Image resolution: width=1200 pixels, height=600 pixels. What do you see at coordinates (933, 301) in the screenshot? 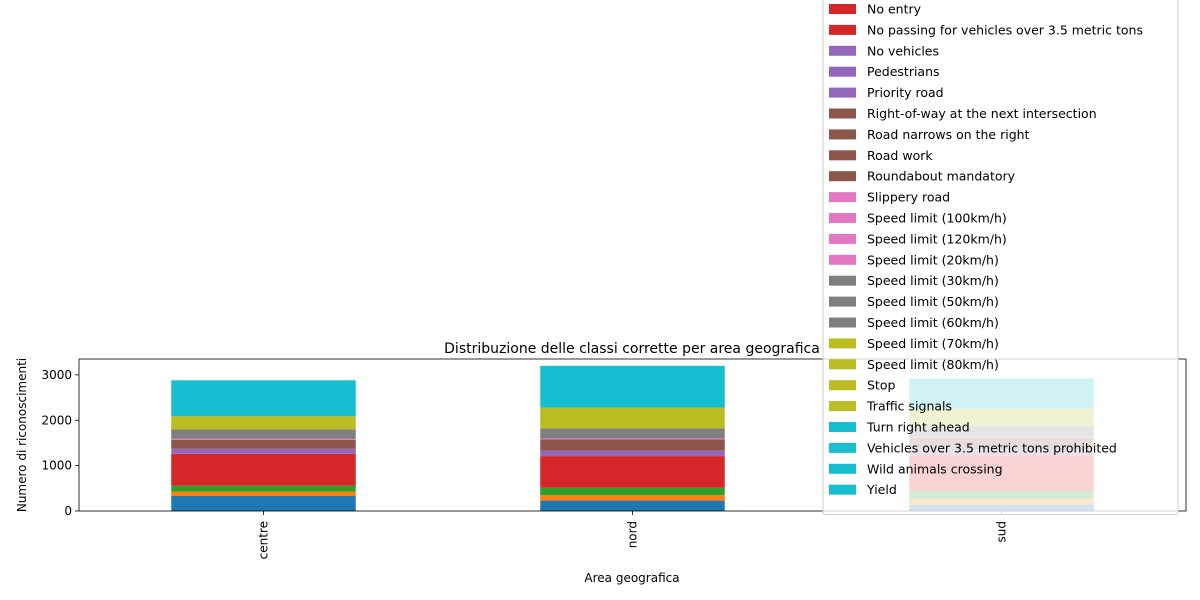
I see `legend-label: Speed limit (50km/h)` at bounding box center [933, 301].